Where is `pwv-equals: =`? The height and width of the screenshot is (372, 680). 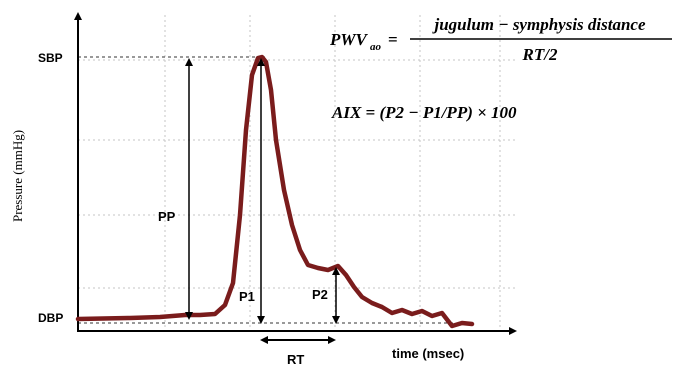
pwv-equals: = is located at coordinates (393, 39).